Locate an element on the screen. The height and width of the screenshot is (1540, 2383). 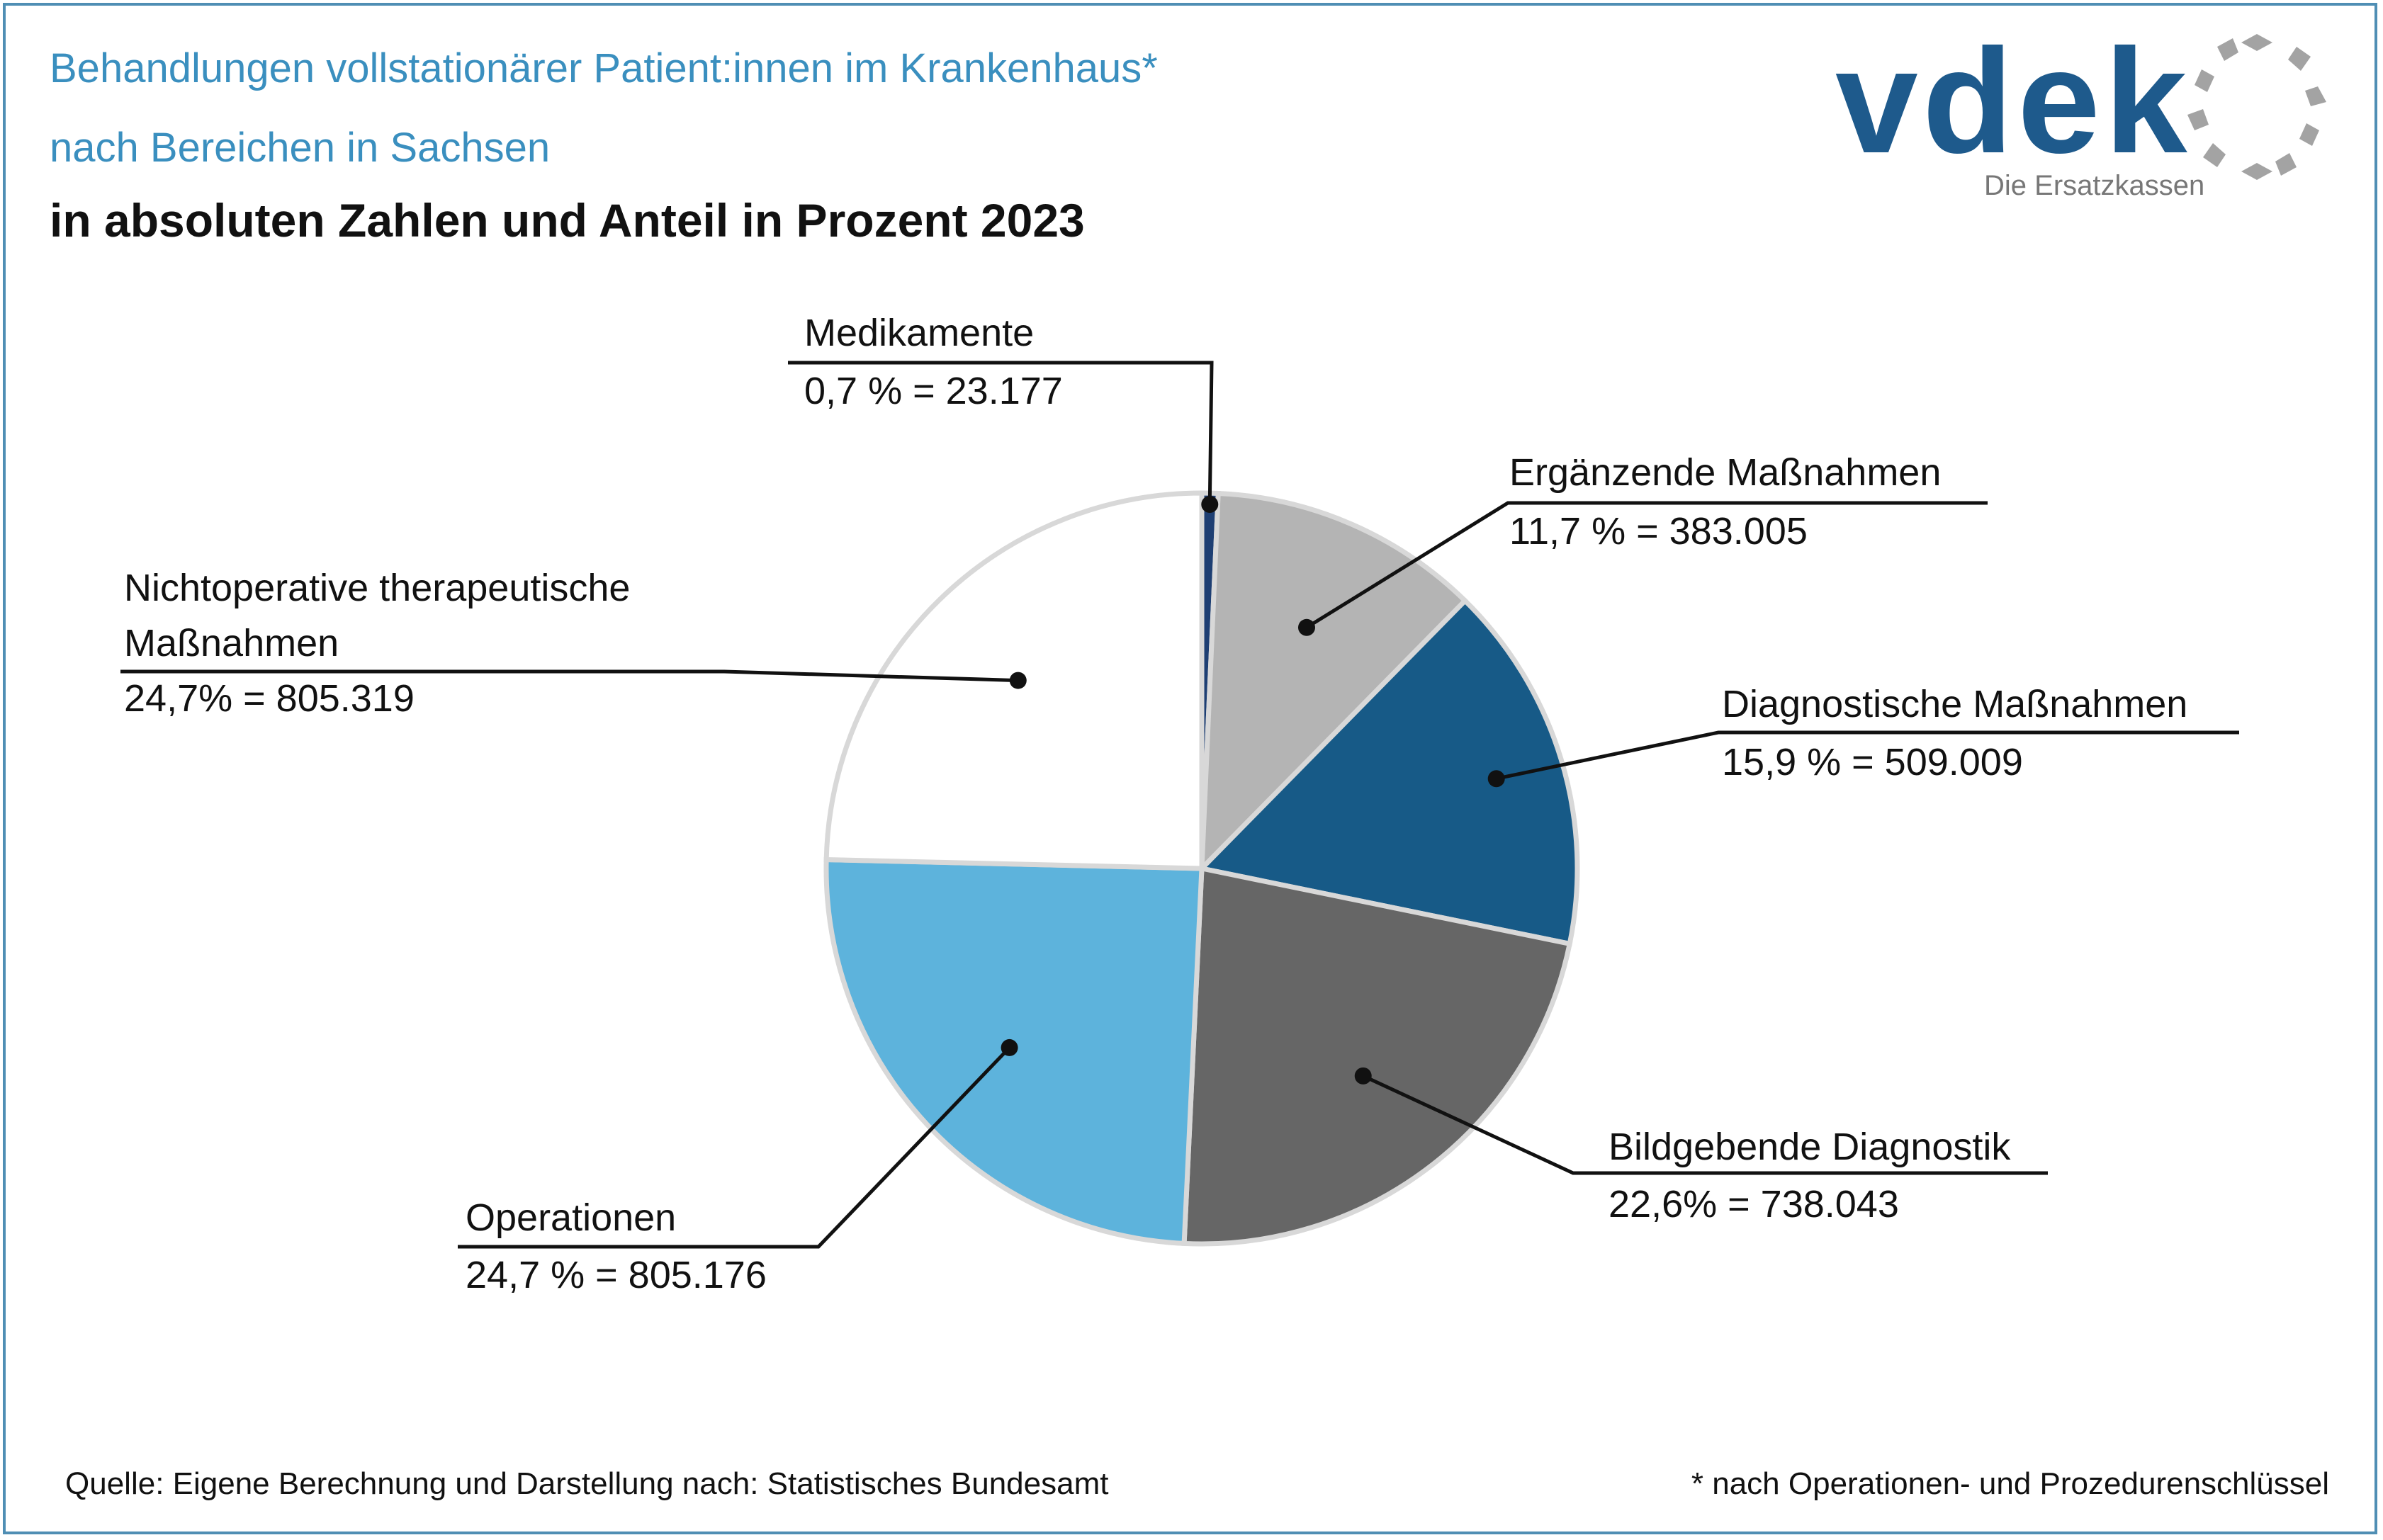
slice-label-1-line-1: 11,7 % = 383.005 is located at coordinates (1658, 531).